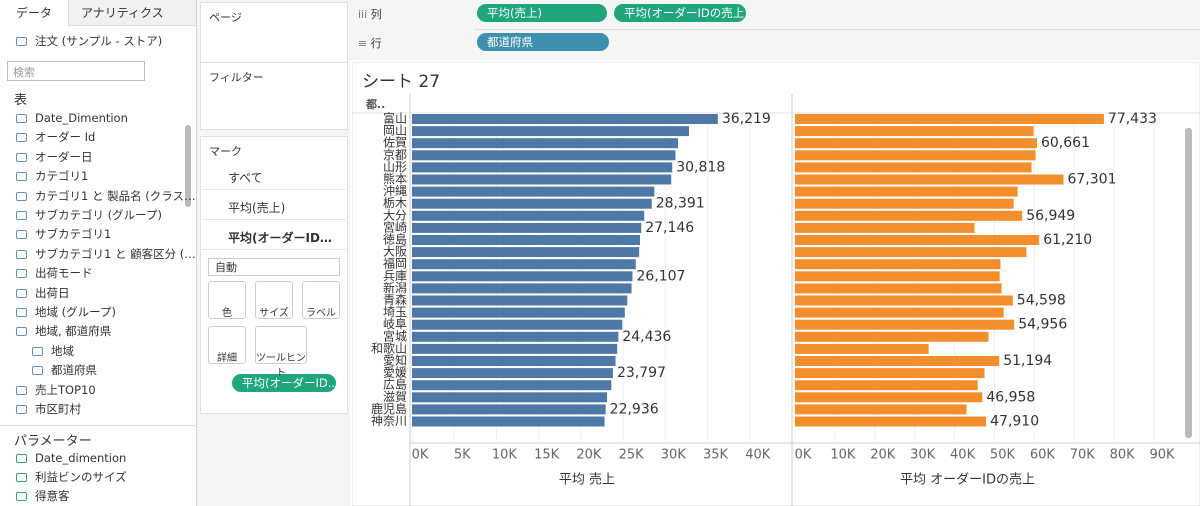 This screenshot has height=506, width=1200. I want to click on mark-button: サイズ, so click(274, 300).